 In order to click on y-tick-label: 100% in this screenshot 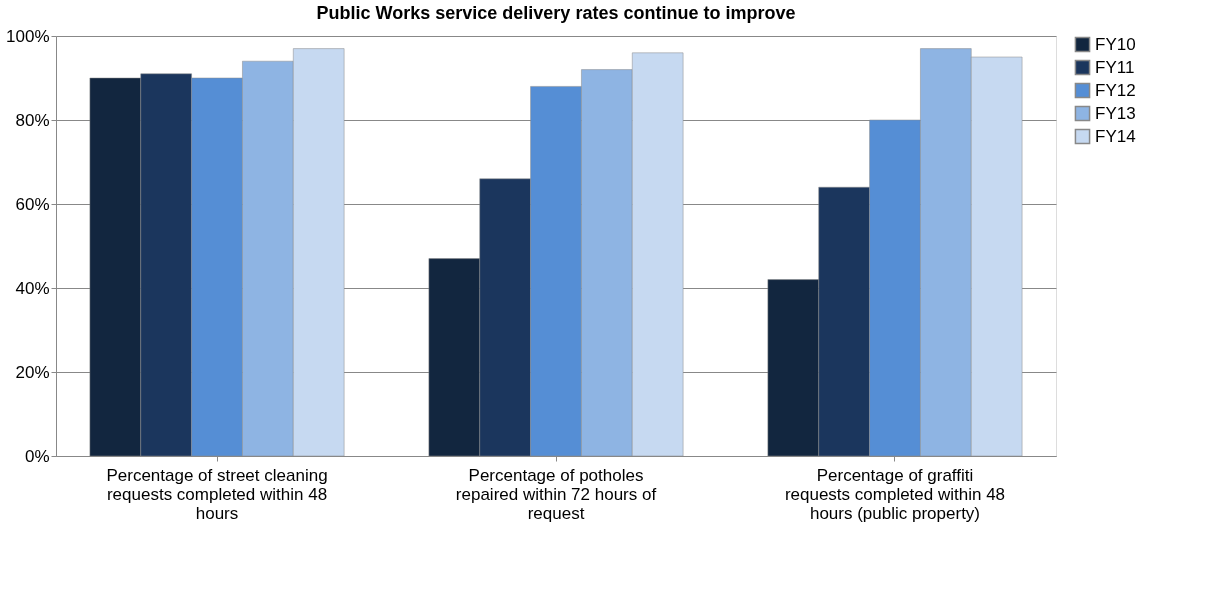, I will do `click(28, 36)`.